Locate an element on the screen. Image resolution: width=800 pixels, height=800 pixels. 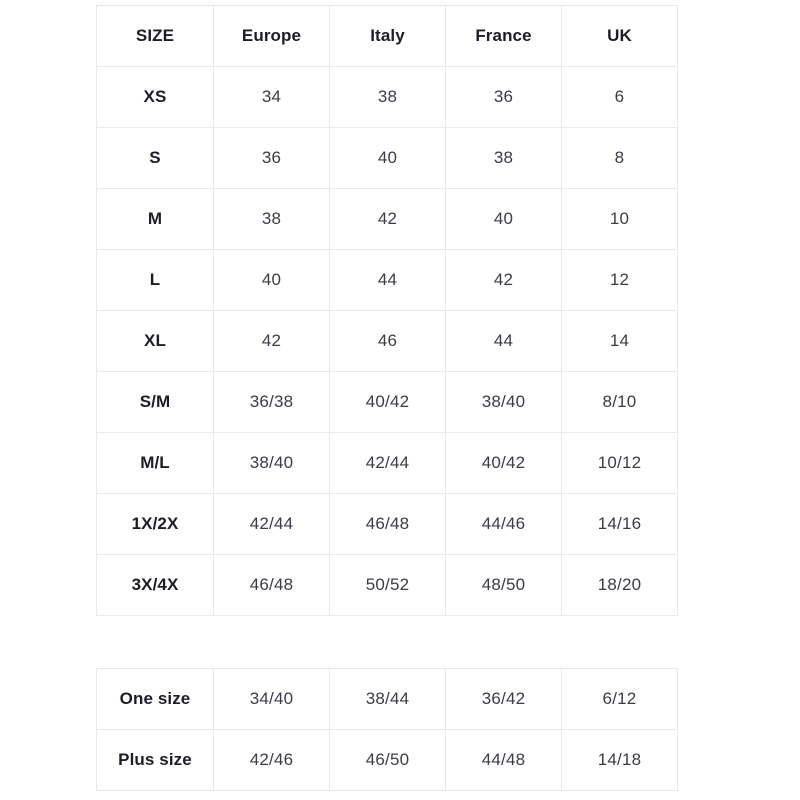
cell-europe: 42/44 is located at coordinates (271, 524).